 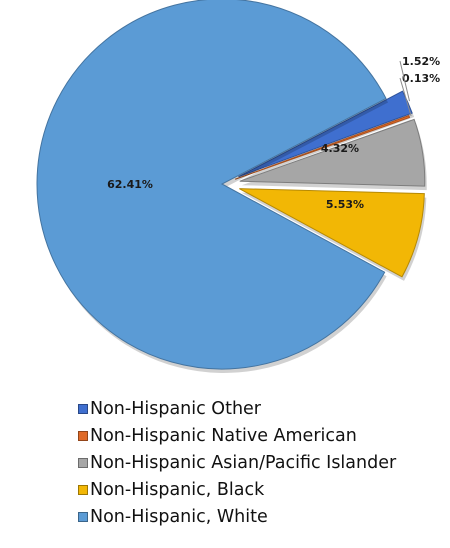 What do you see at coordinates (176, 408) in the screenshot?
I see `legend-label: Non-Hispanic Other` at bounding box center [176, 408].